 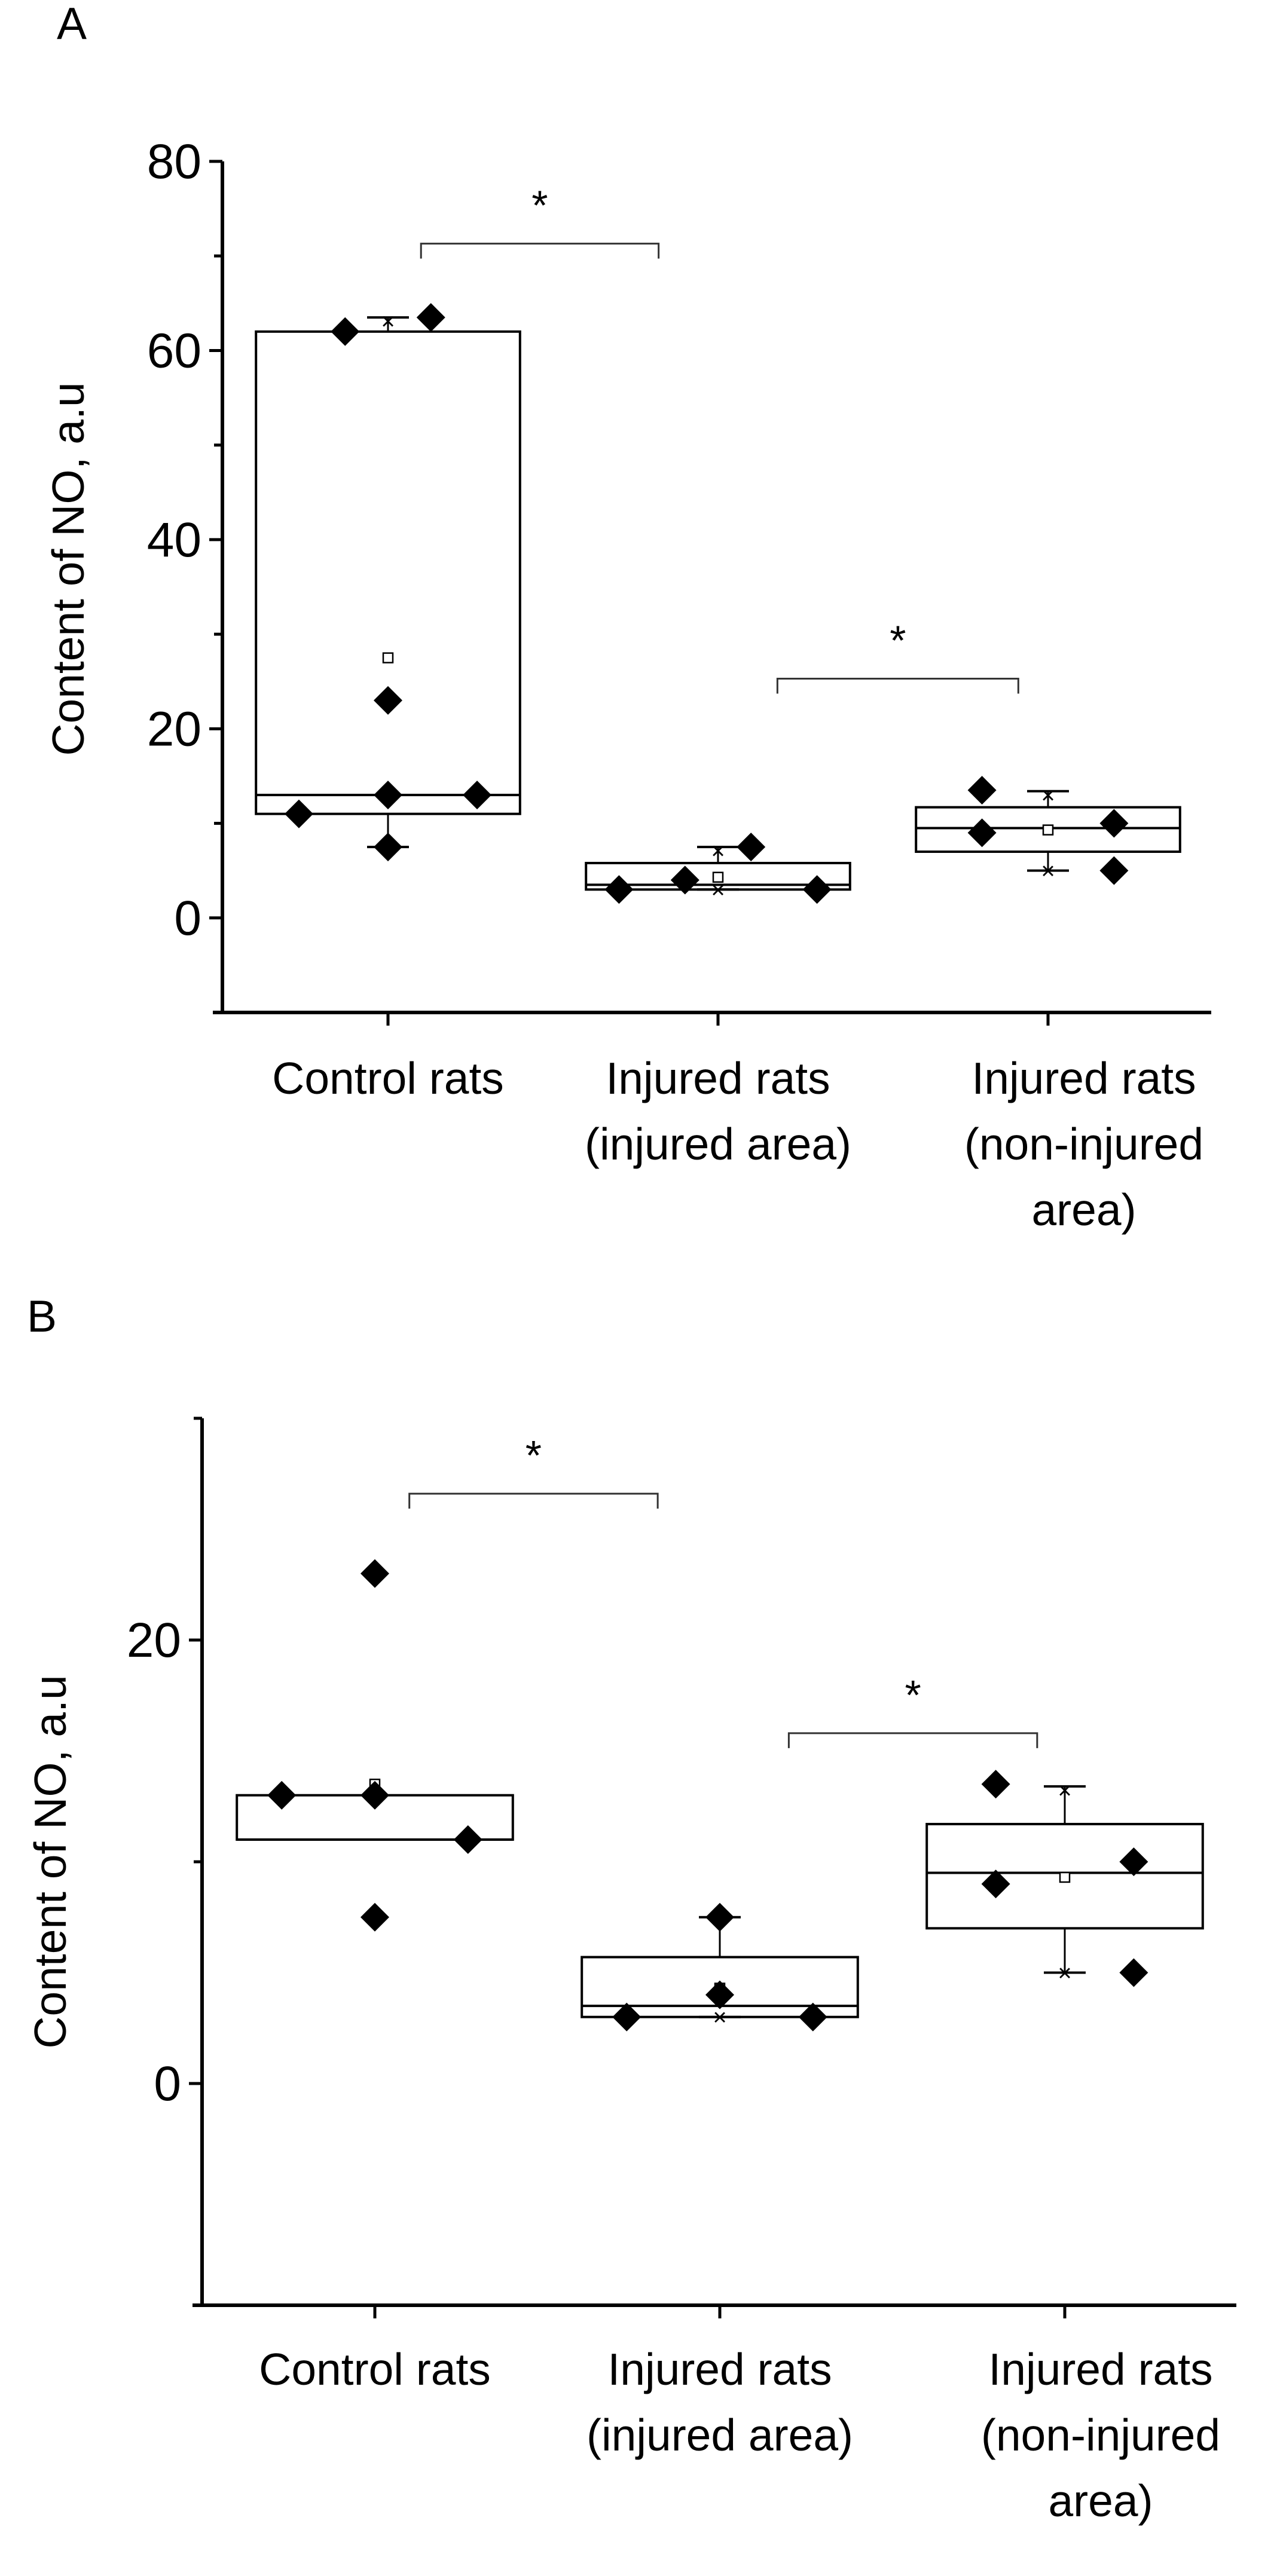 What do you see at coordinates (174, 540) in the screenshot?
I see `y-tick-label: 40` at bounding box center [174, 540].